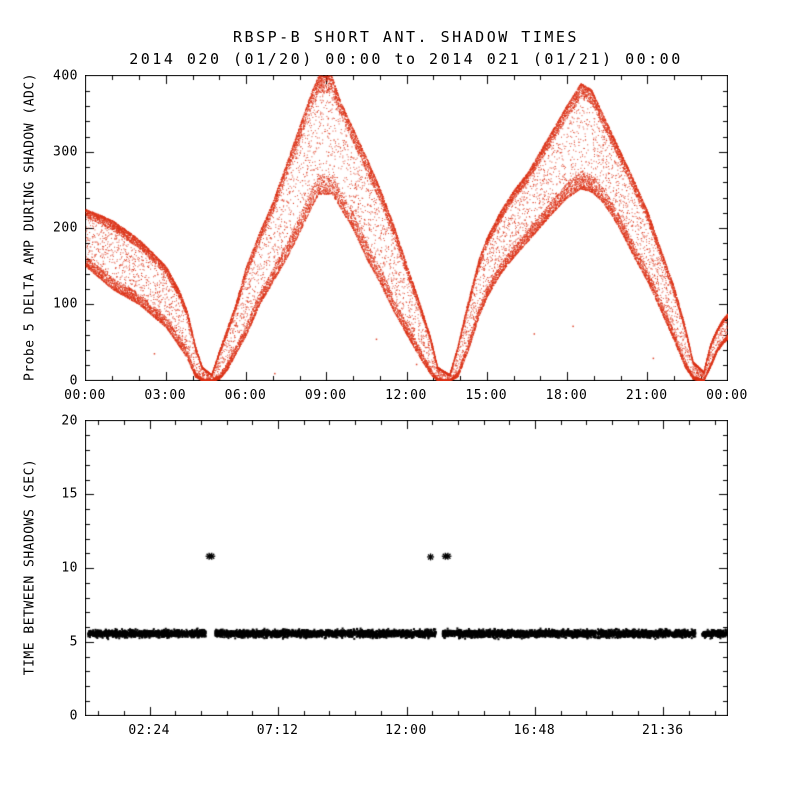 Image resolution: width=800 pixels, height=800 pixels. Describe the element at coordinates (69, 494) in the screenshot. I see `bottom-y-tick-label: 15` at that location.